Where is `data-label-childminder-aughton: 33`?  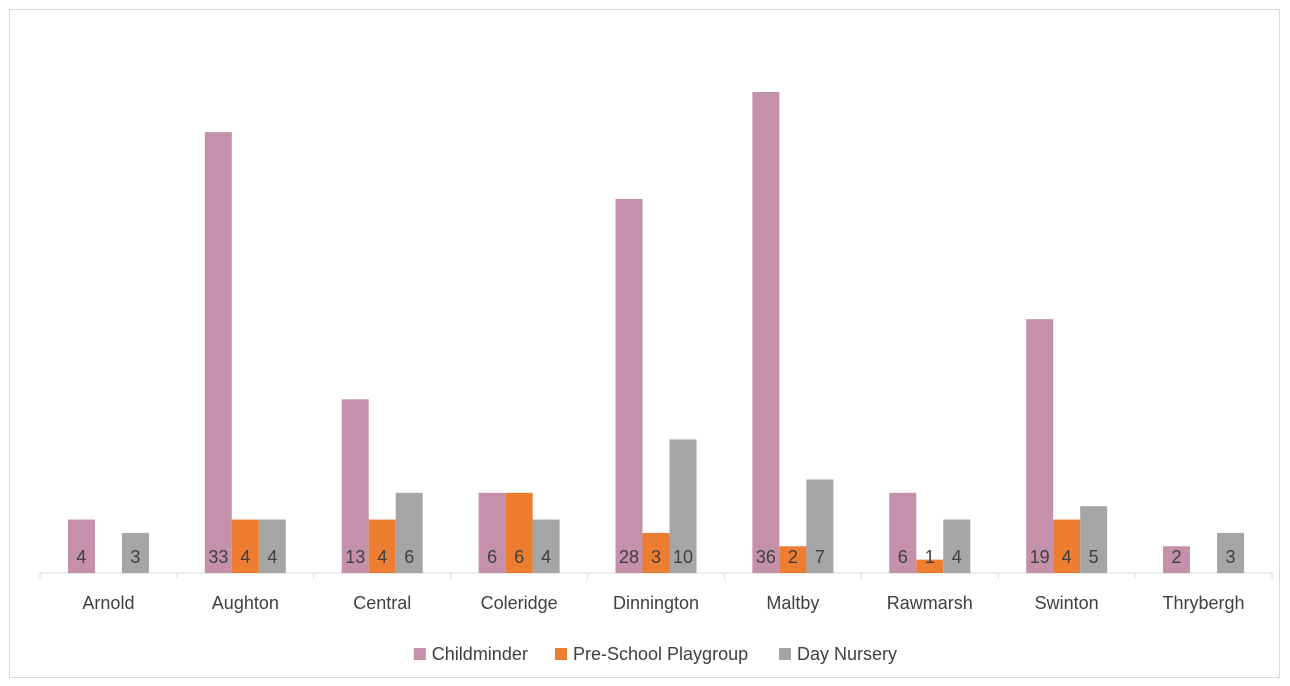
data-label-childminder-aughton: 33 is located at coordinates (218, 557).